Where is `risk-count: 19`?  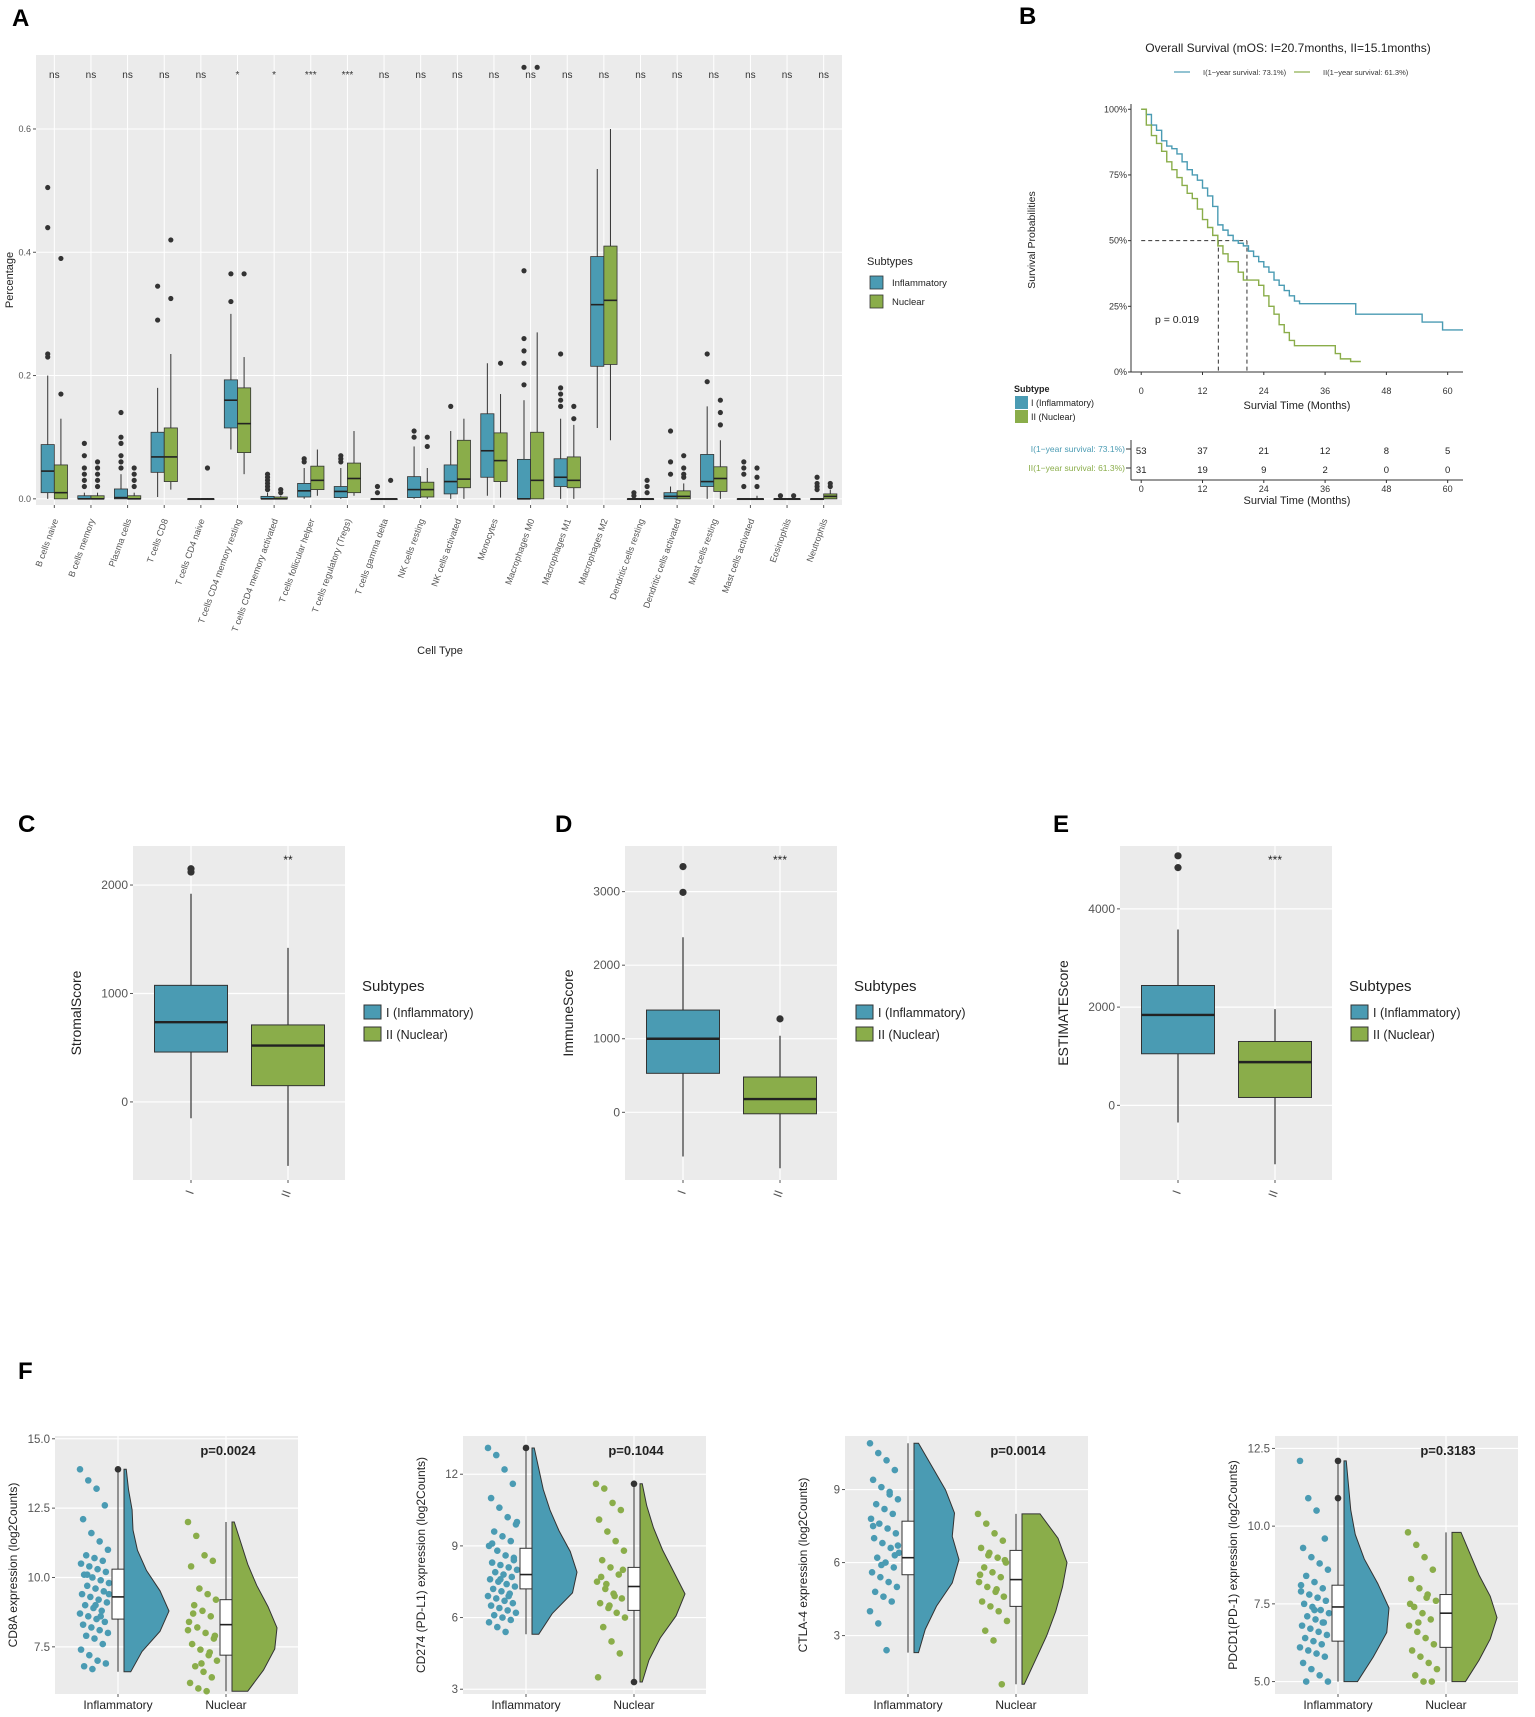
risk-count: 19 is located at coordinates (1202, 470).